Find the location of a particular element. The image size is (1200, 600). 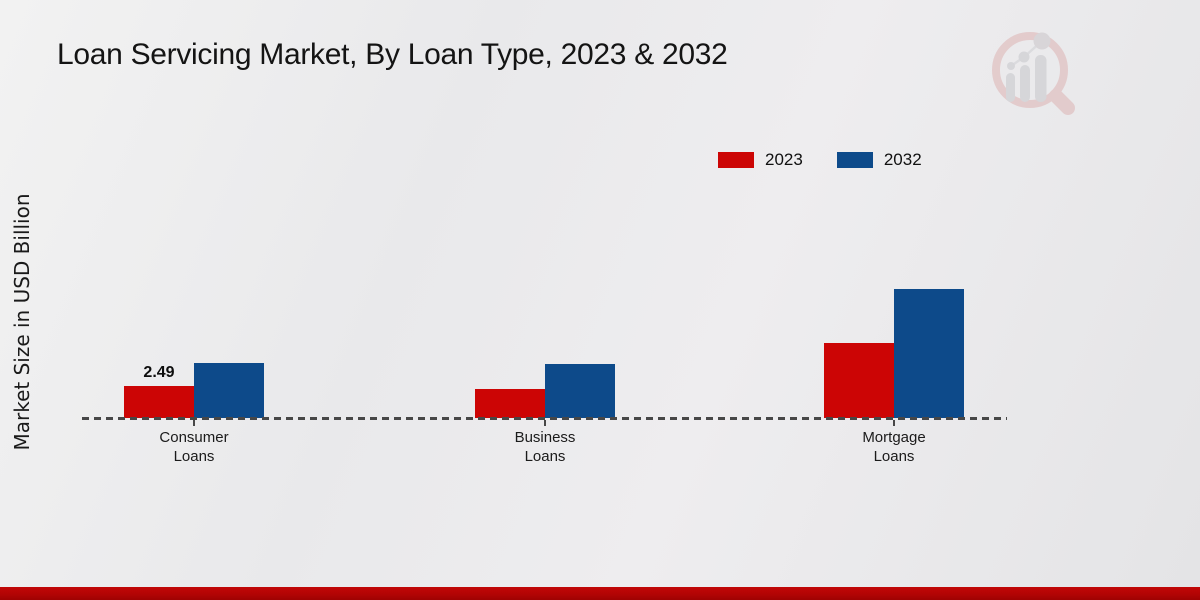

bar-mortgage-loans-2032 is located at coordinates (929, 353).